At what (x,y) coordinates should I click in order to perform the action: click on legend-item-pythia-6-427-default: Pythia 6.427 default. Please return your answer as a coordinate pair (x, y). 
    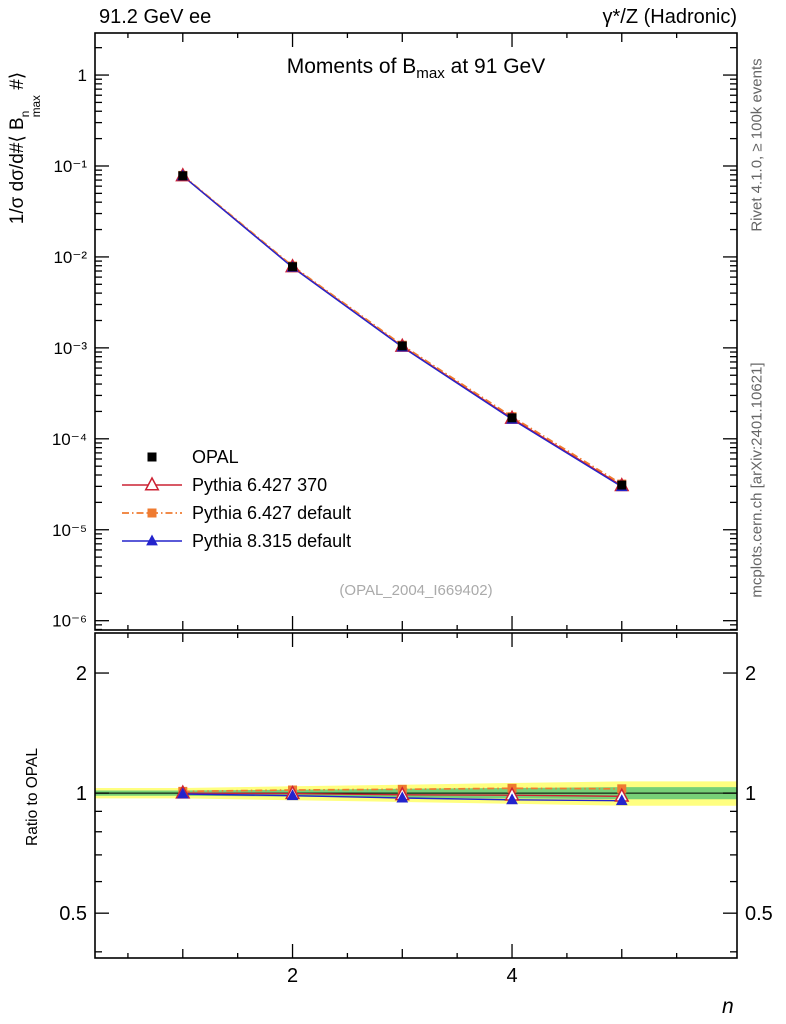
    Looking at the image, I should click on (235, 513).